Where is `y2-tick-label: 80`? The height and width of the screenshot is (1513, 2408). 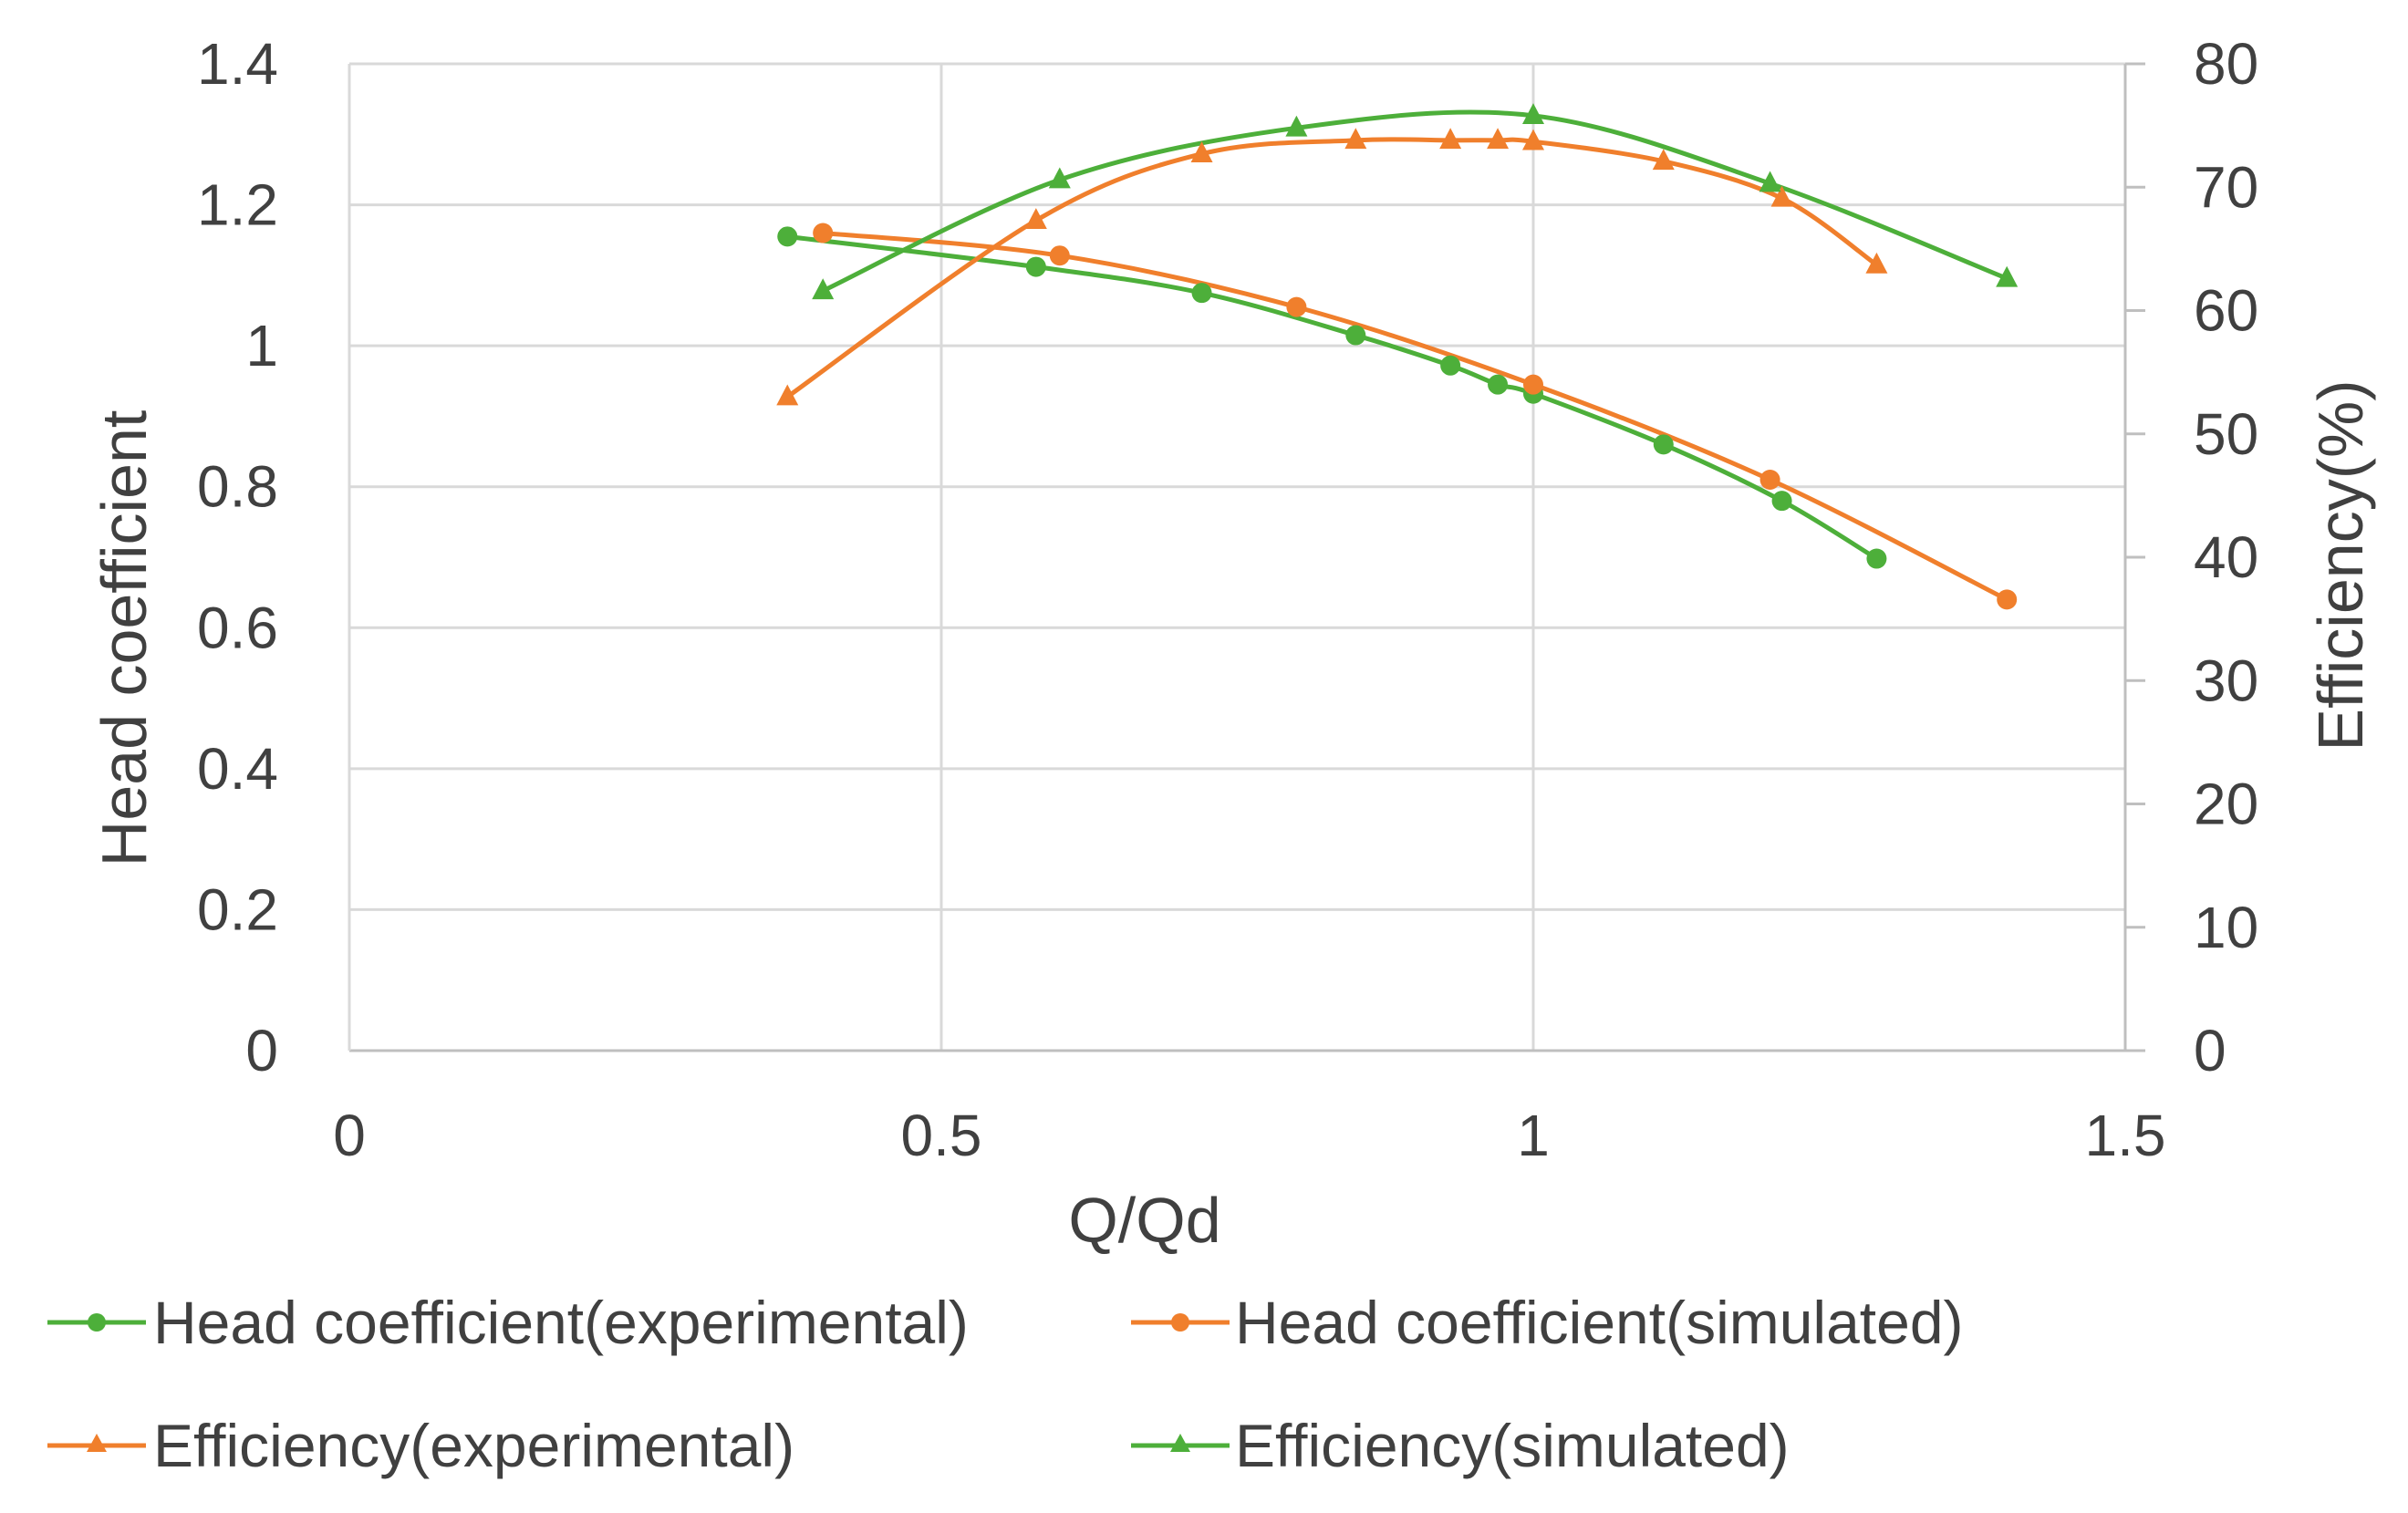 y2-tick-label: 80 is located at coordinates (2226, 64).